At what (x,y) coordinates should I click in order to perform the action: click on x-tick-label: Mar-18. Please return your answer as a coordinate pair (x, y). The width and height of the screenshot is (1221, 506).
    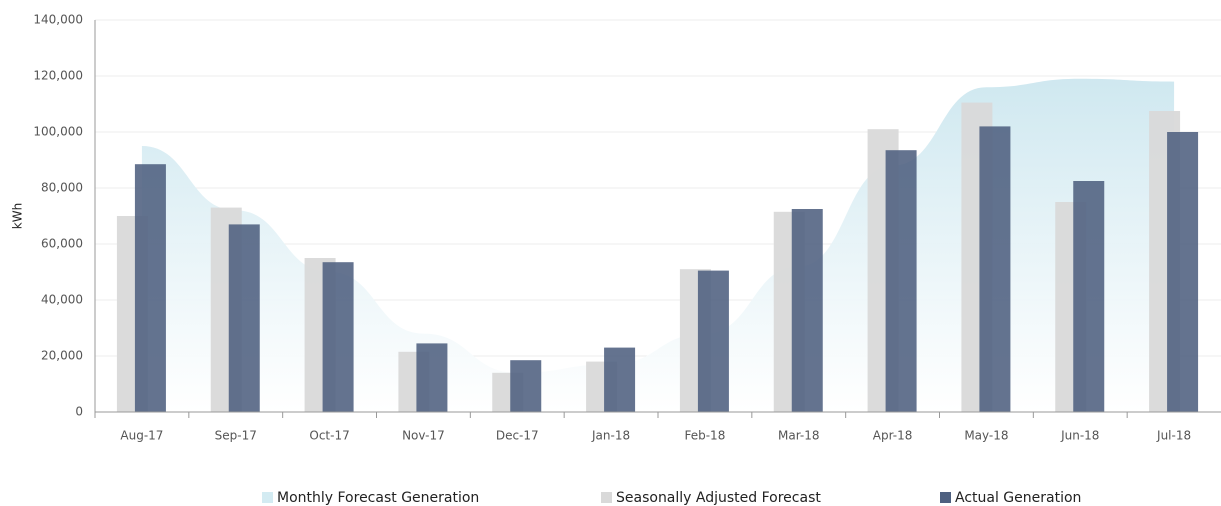
    Looking at the image, I should click on (798, 436).